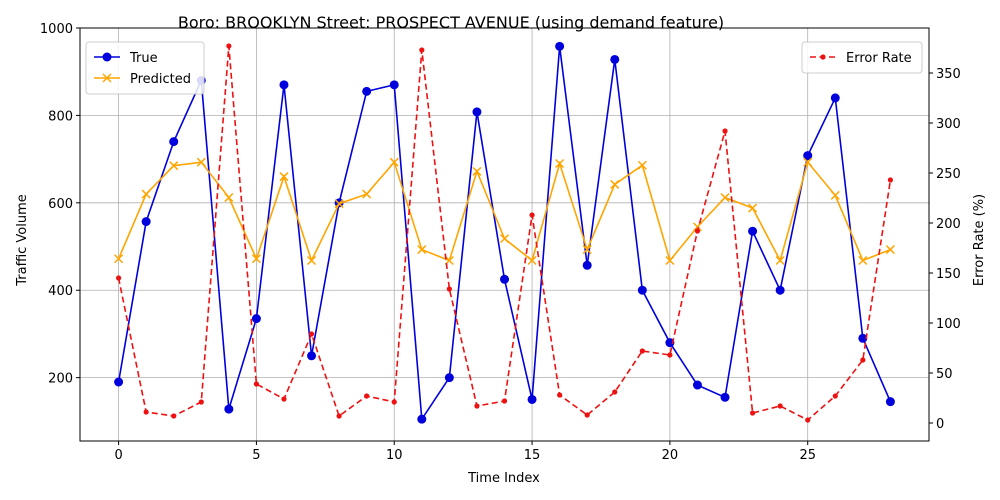 The image size is (1000, 500). Describe the element at coordinates (56, 29) in the screenshot. I see `y-tick-label: 1000` at that location.